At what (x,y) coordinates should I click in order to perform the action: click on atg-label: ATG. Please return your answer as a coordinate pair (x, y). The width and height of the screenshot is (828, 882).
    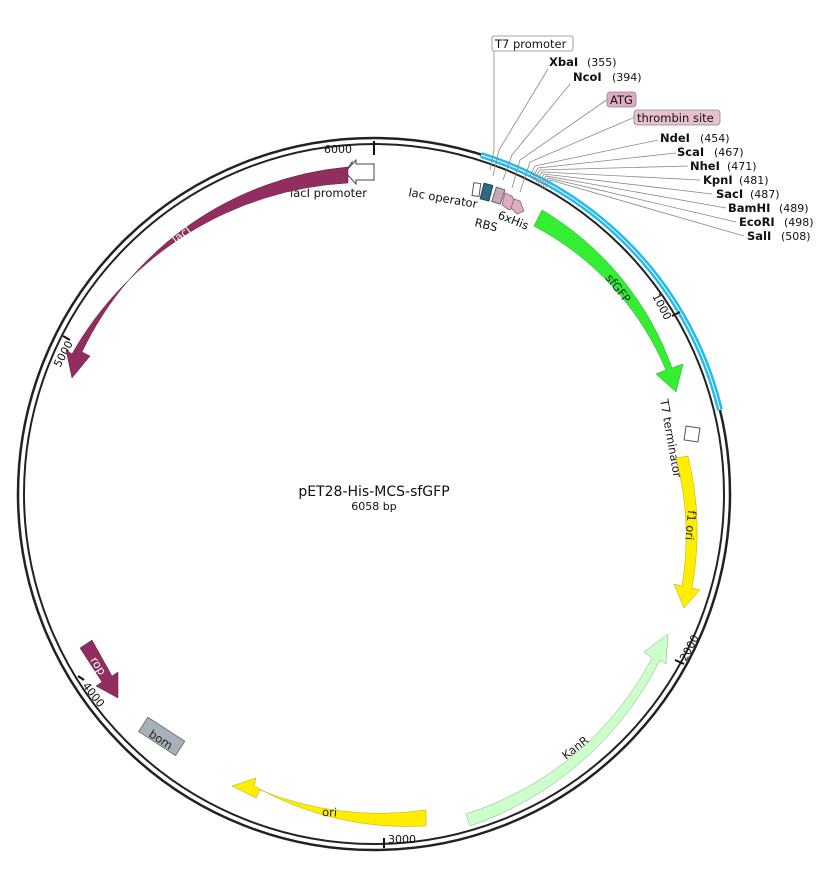
    Looking at the image, I should click on (621, 100).